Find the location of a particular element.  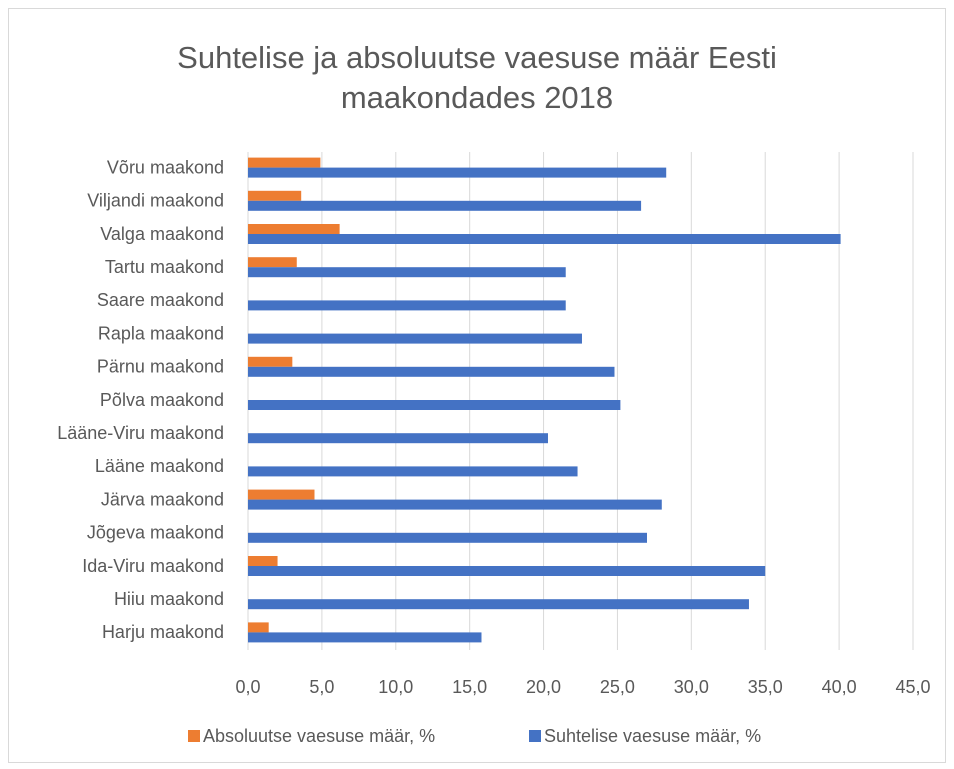

x-tick-label: 40,0 is located at coordinates (839, 687).